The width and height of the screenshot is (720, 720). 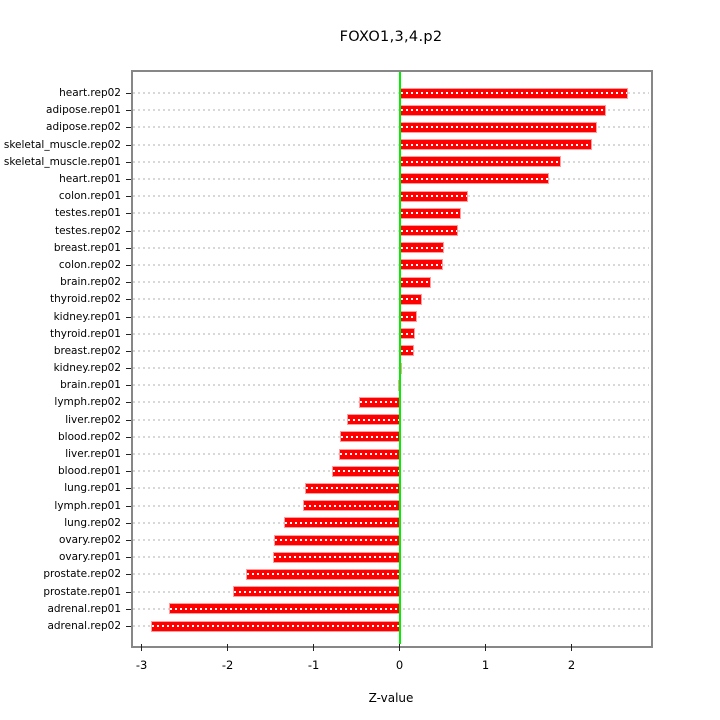 I want to click on y-tick-label: adrenal.rep01, so click(x=84, y=608).